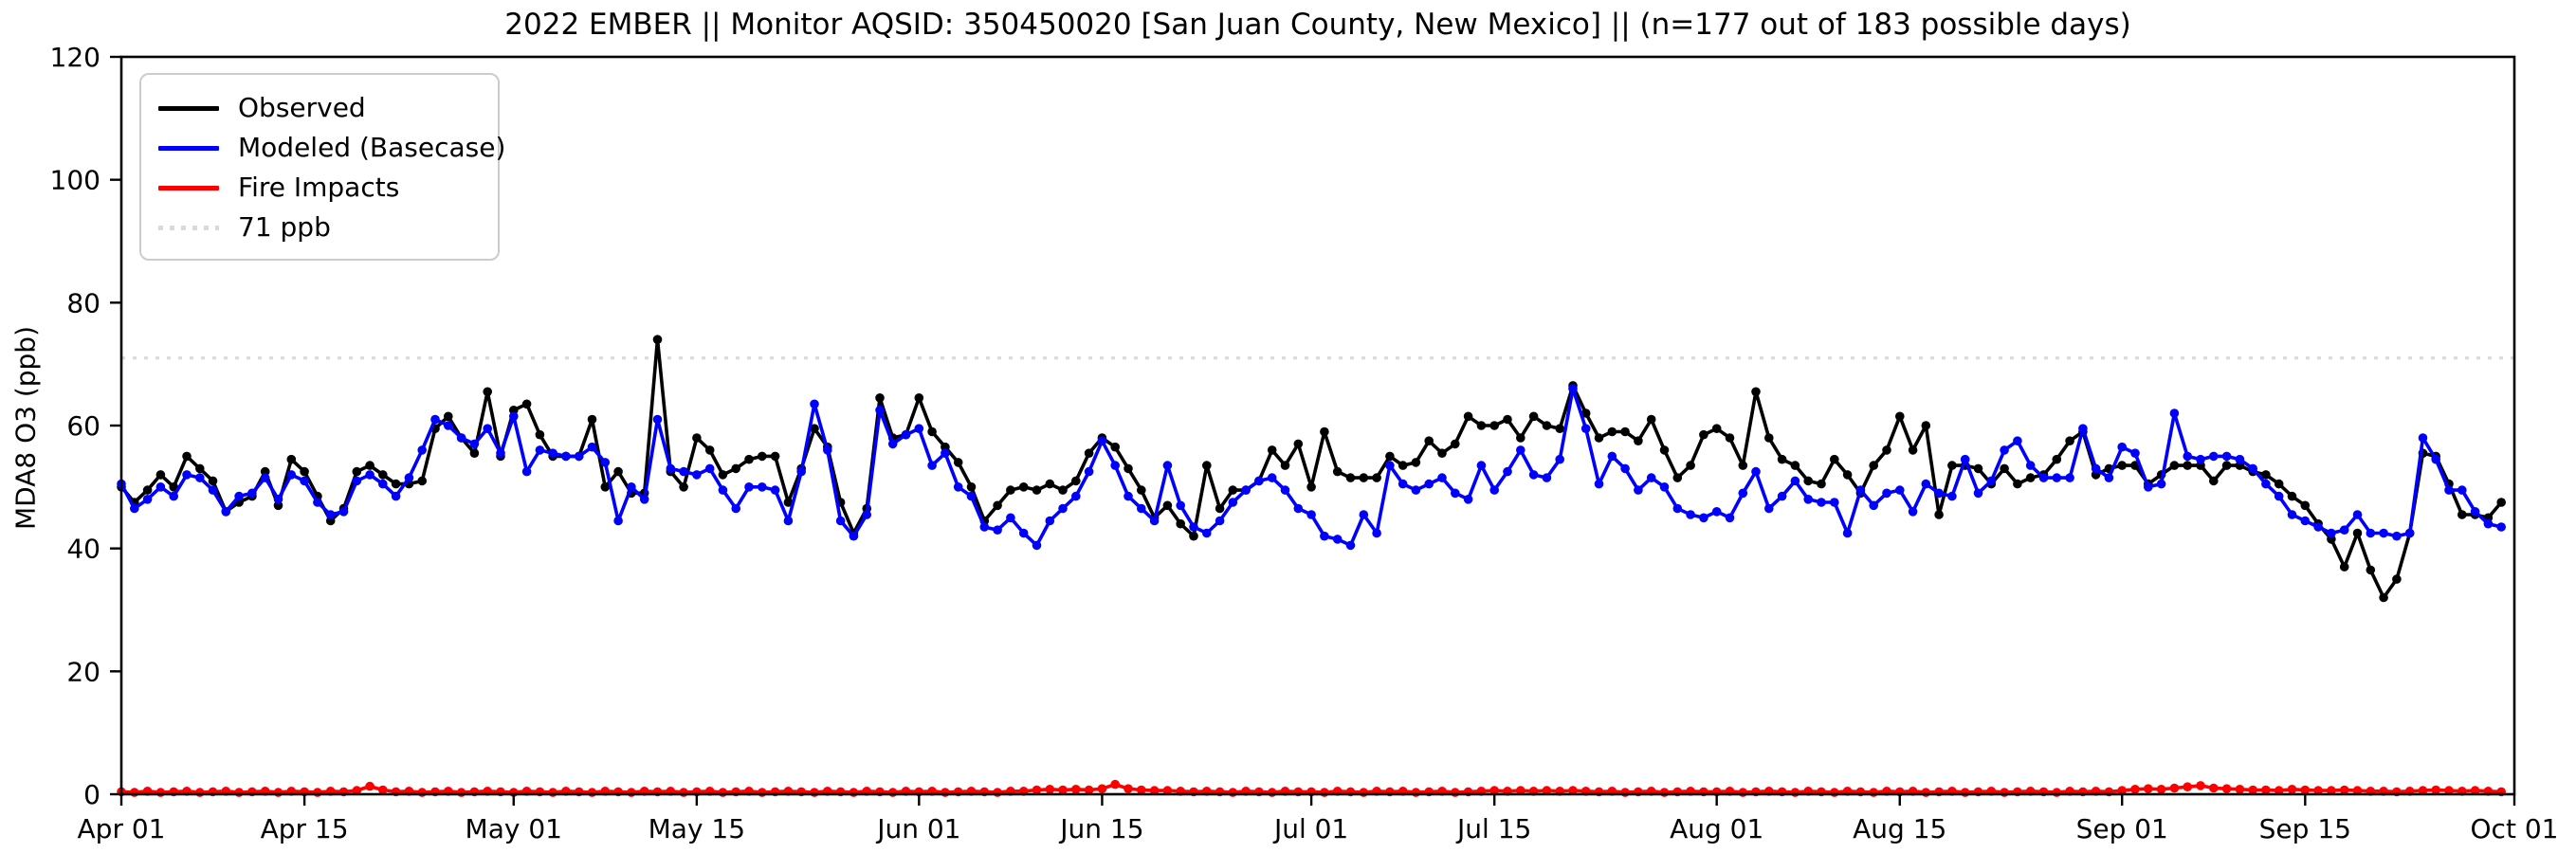 The width and height of the screenshot is (2576, 853). I want to click on y-tick-label: 40, so click(83, 549).